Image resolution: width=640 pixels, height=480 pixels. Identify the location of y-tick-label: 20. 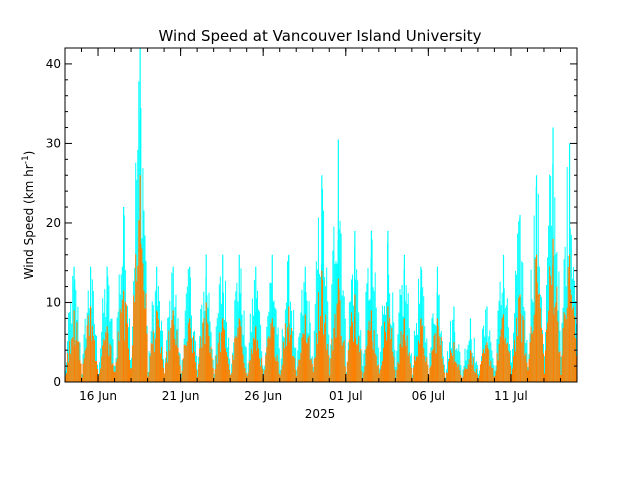
(53, 223).